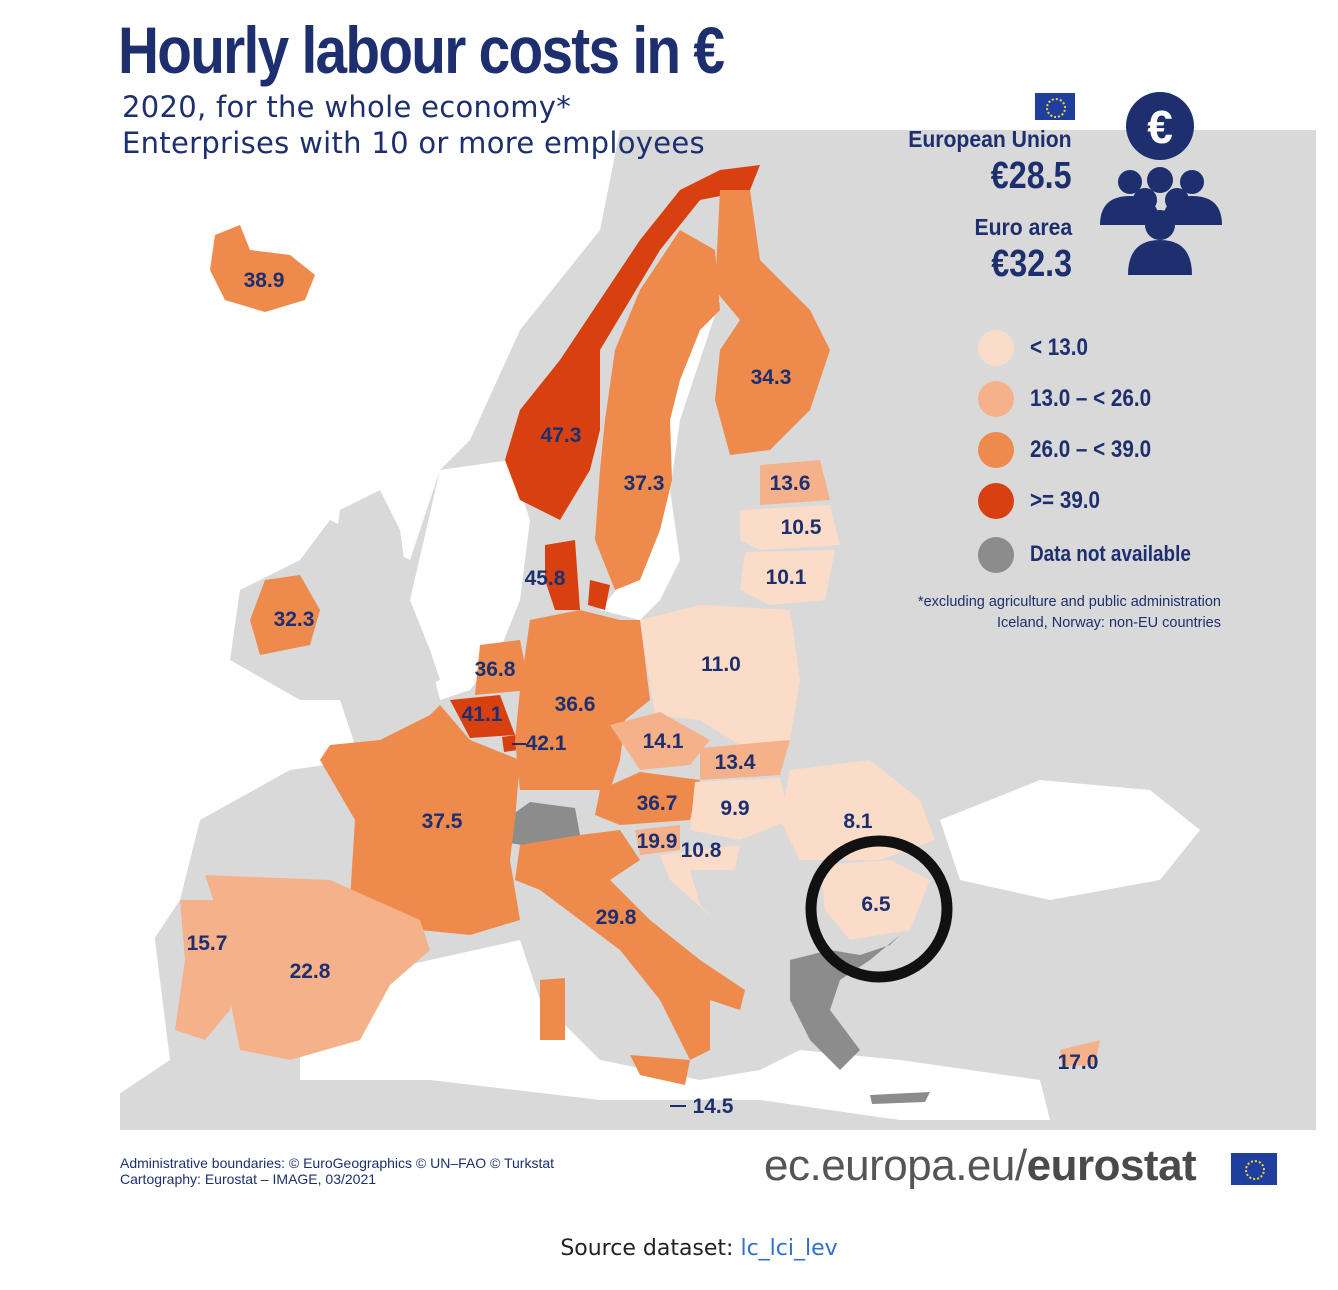 Image resolution: width=1338 pixels, height=1290 pixels. What do you see at coordinates (801, 527) in the screenshot?
I see `label-latvia: 10.5` at bounding box center [801, 527].